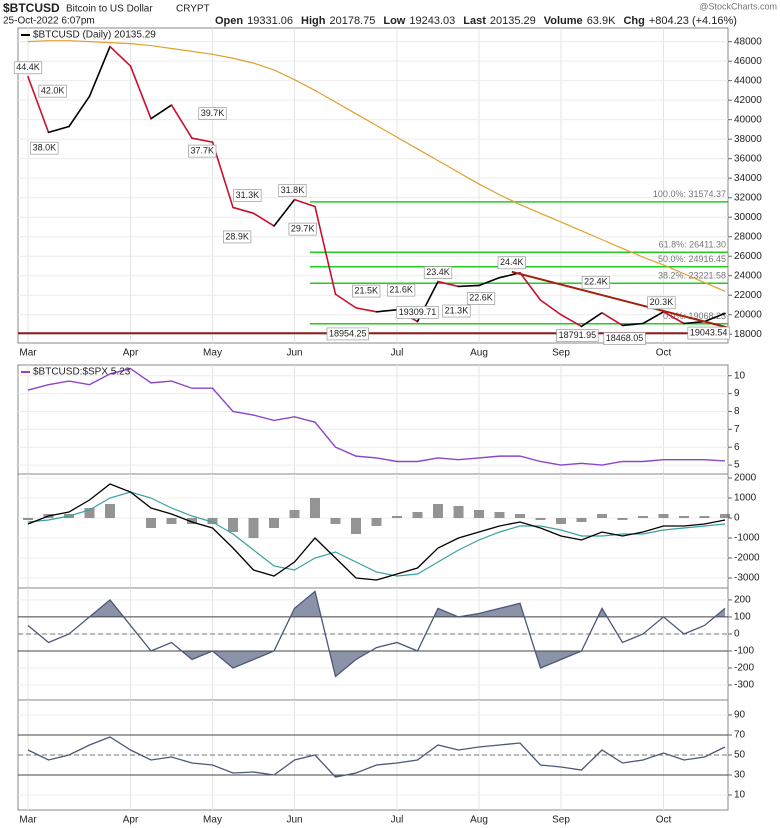  Describe the element at coordinates (376, 757) in the screenshot. I see `oscillator-line` at that location.